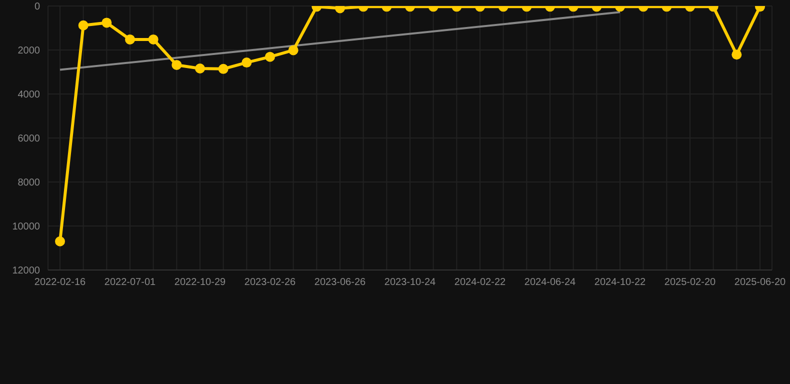  What do you see at coordinates (760, 282) in the screenshot?
I see `x-tick-label: 2025-06-20` at bounding box center [760, 282].